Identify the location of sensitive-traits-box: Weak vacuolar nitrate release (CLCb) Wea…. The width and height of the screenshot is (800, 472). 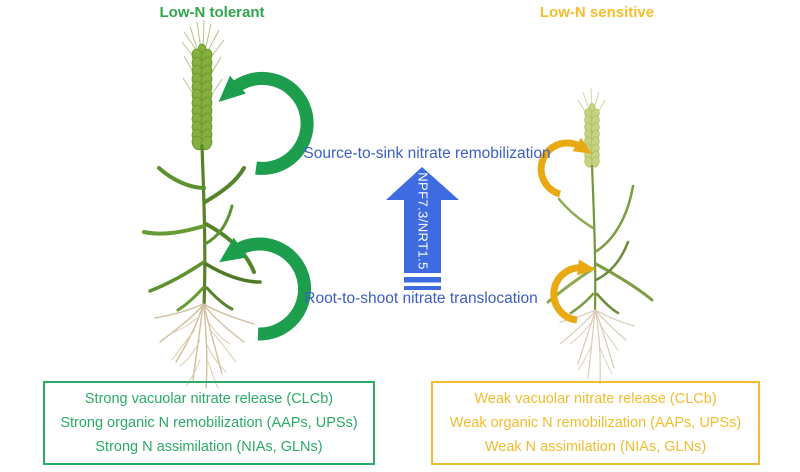
(595, 423).